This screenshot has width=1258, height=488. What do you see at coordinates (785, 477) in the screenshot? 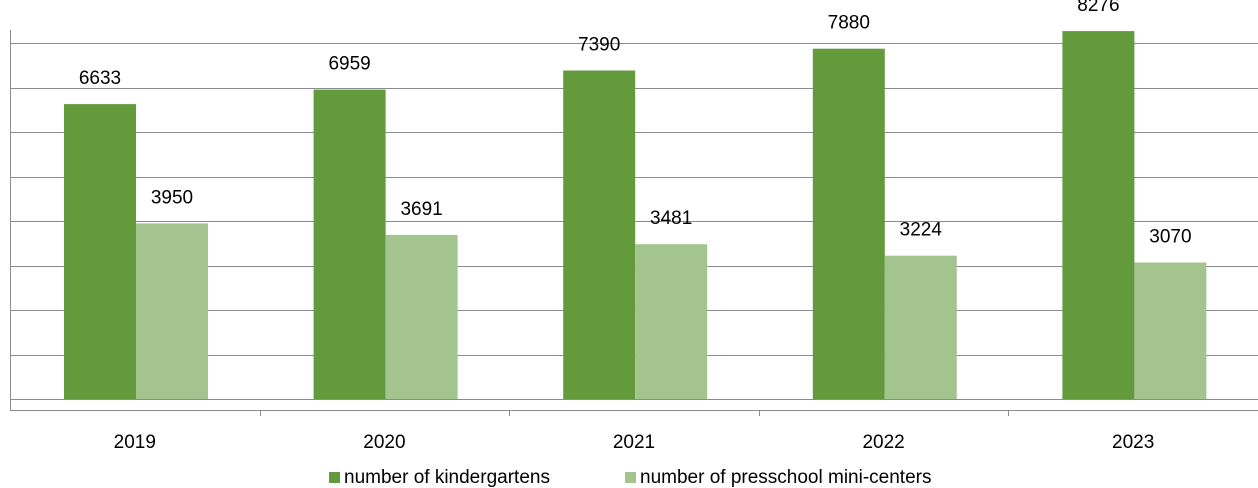
I see `legend-label: number of presschool mini-centers` at bounding box center [785, 477].